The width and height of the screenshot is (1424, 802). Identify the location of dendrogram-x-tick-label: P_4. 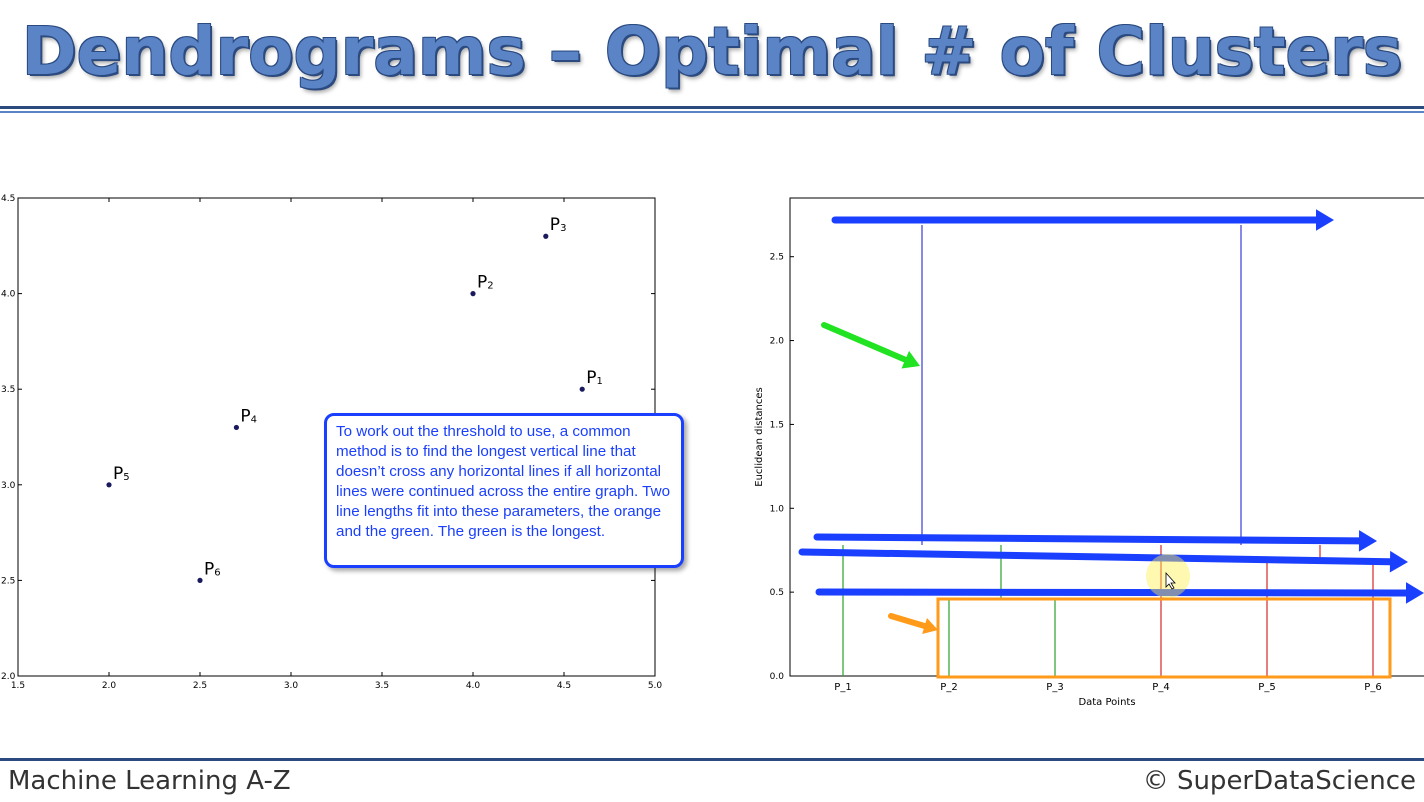
(1160, 687).